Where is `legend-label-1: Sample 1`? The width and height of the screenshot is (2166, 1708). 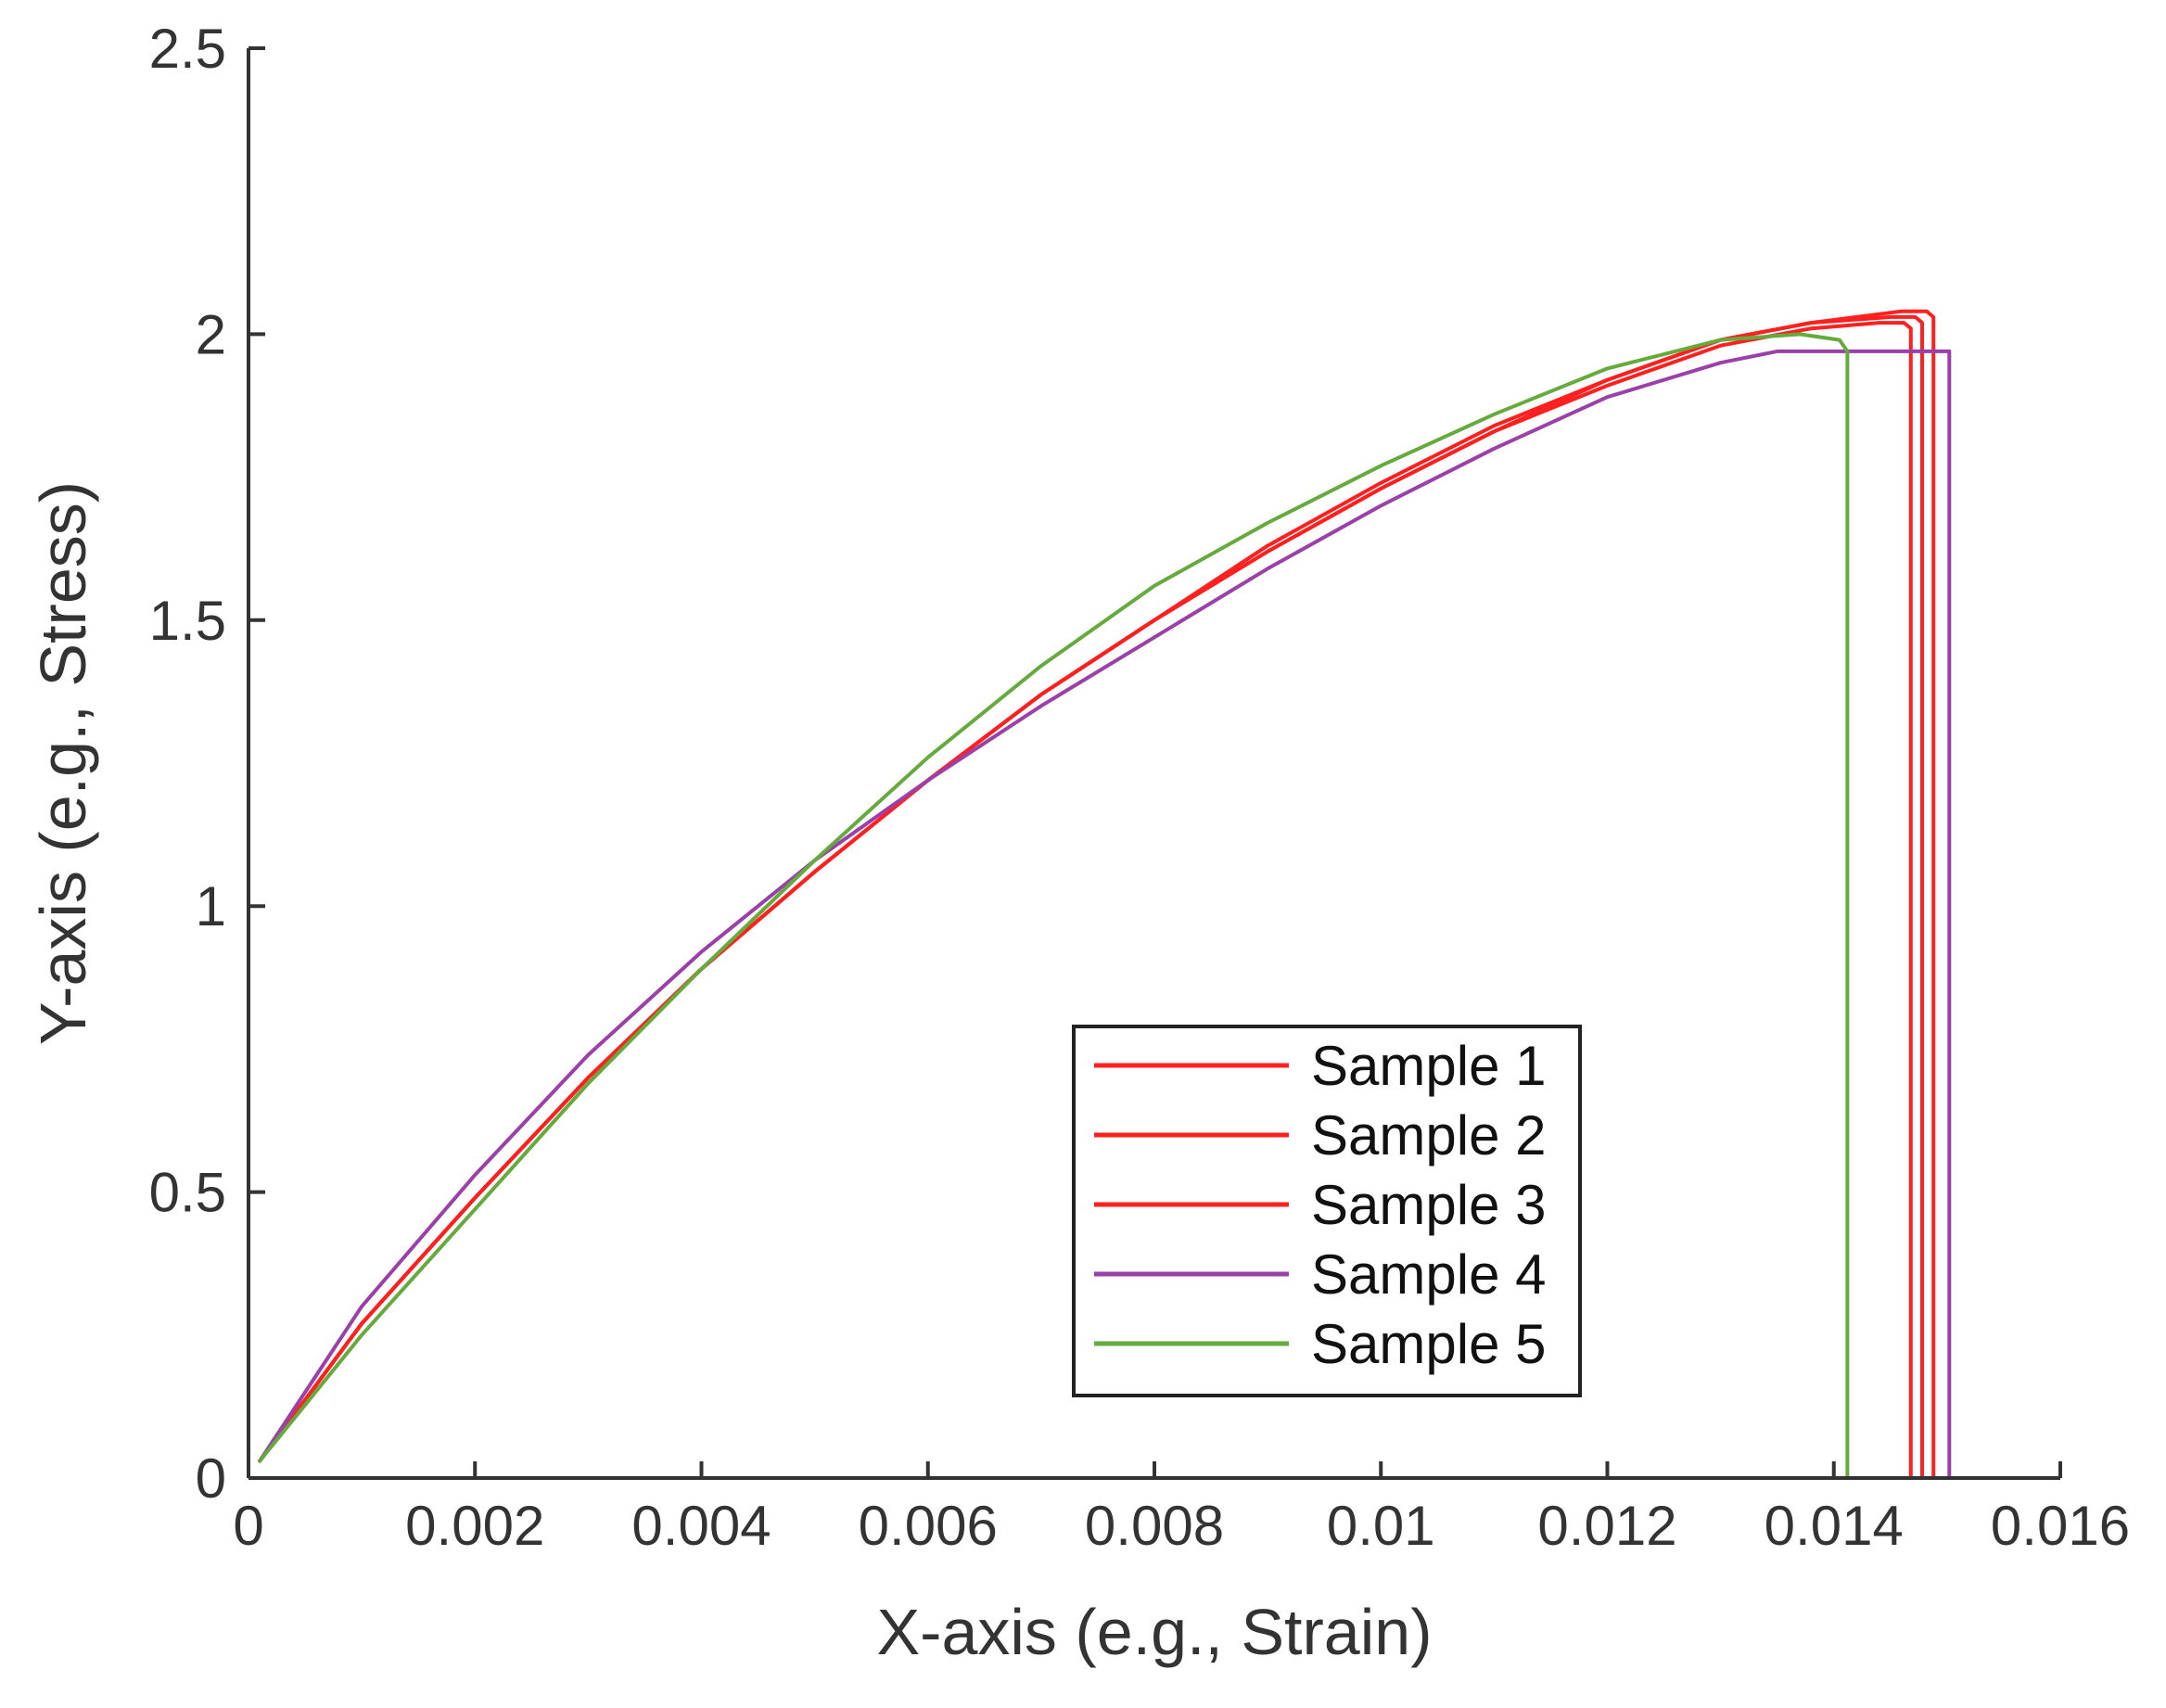 legend-label-1: Sample 1 is located at coordinates (1428, 1066).